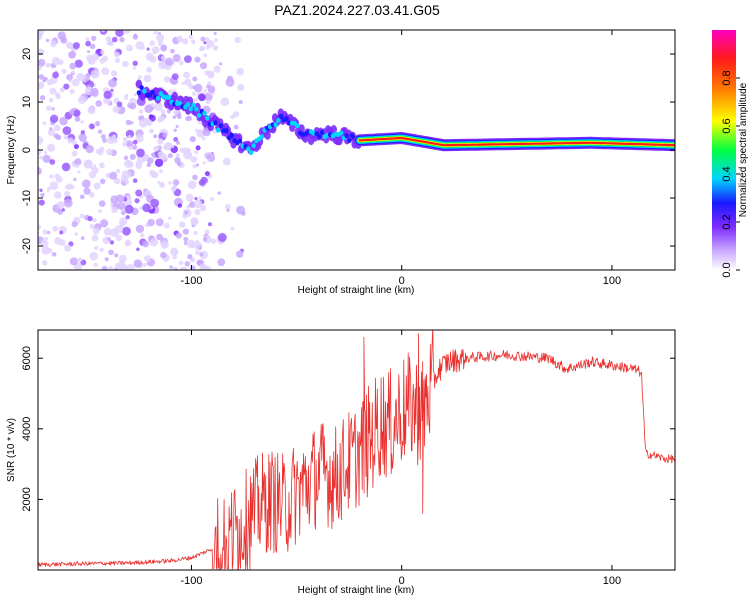 Image resolution: width=750 pixels, height=600 pixels. I want to click on colorbar-ticks: 0.0 0.2 0.4 0.6 0.8, so click(730, 174).